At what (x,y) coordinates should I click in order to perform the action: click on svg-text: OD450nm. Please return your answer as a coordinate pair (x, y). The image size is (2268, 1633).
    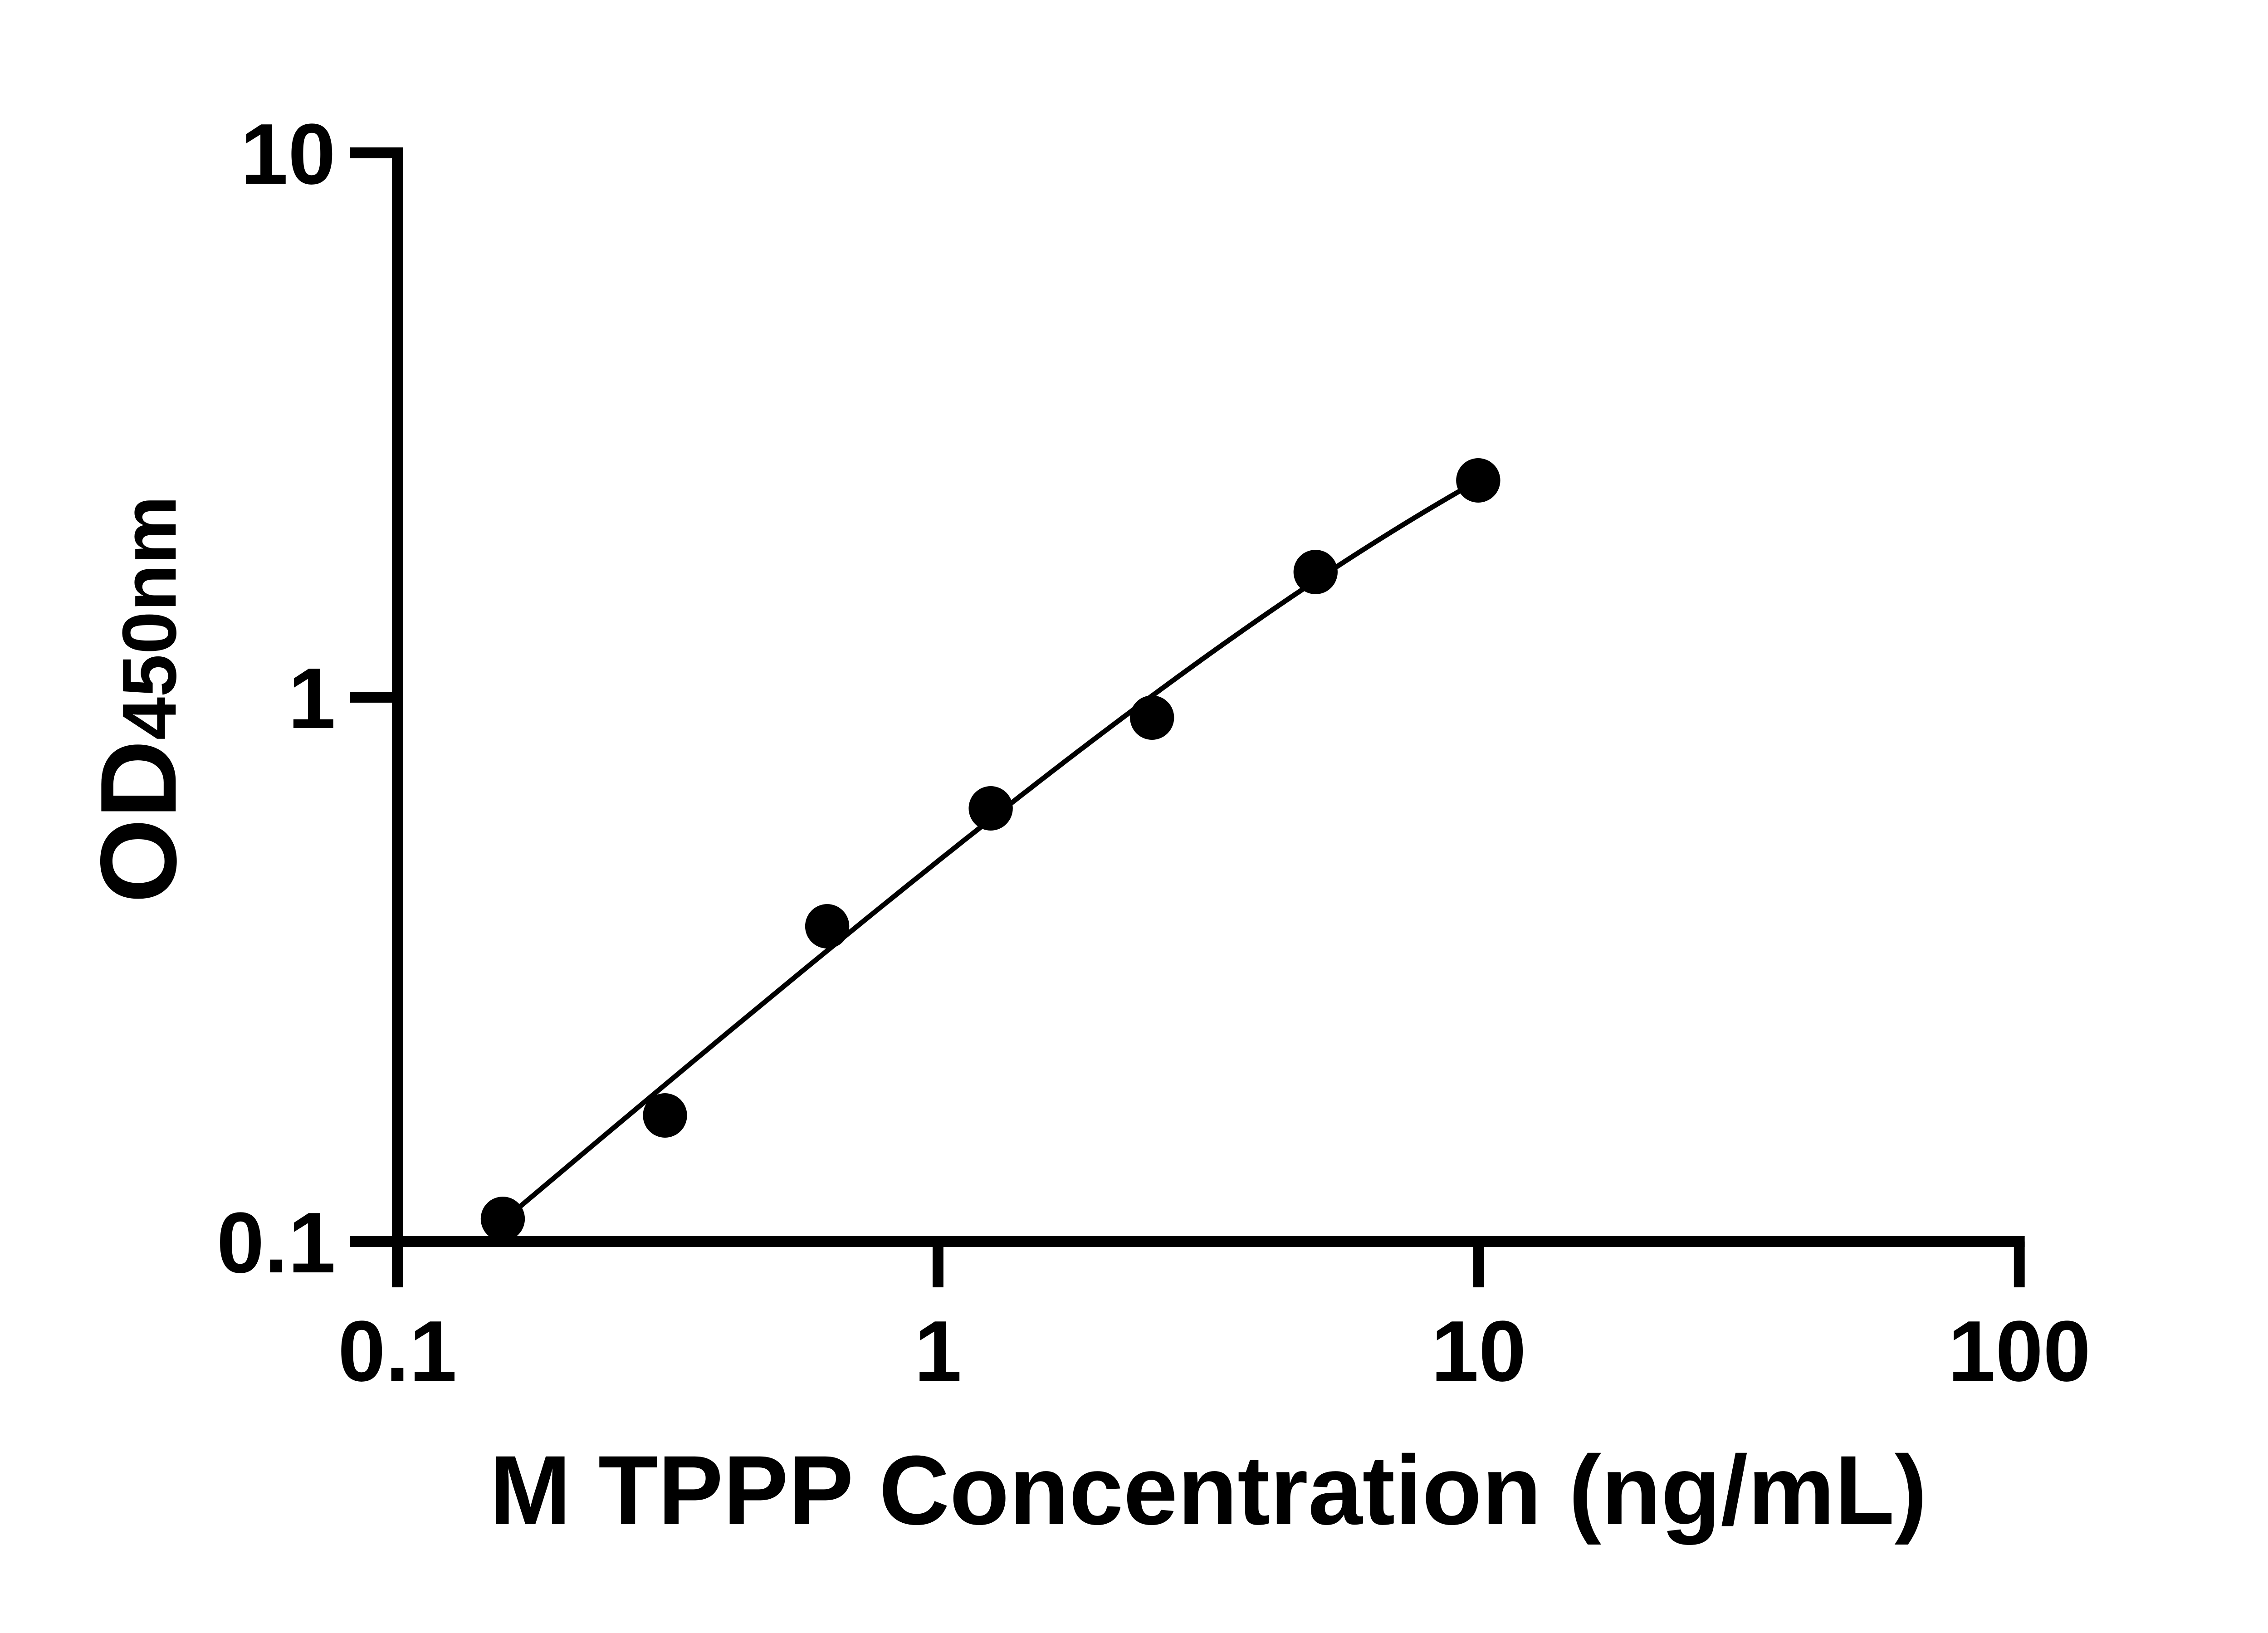
    Looking at the image, I should click on (139, 700).